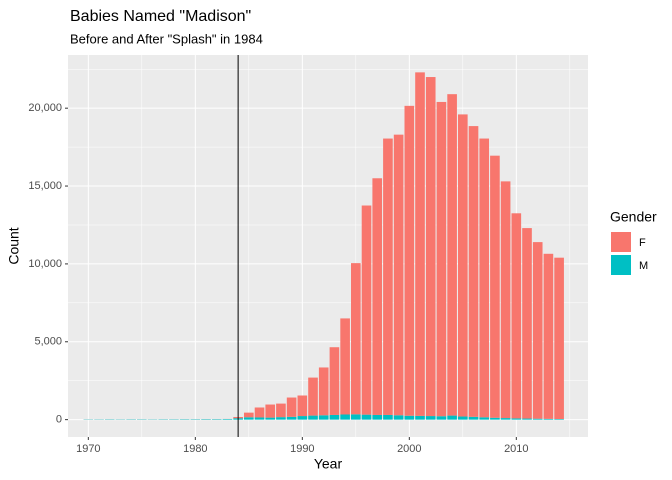 The height and width of the screenshot is (480, 672). I want to click on x-tick-label: 1980, so click(195, 449).